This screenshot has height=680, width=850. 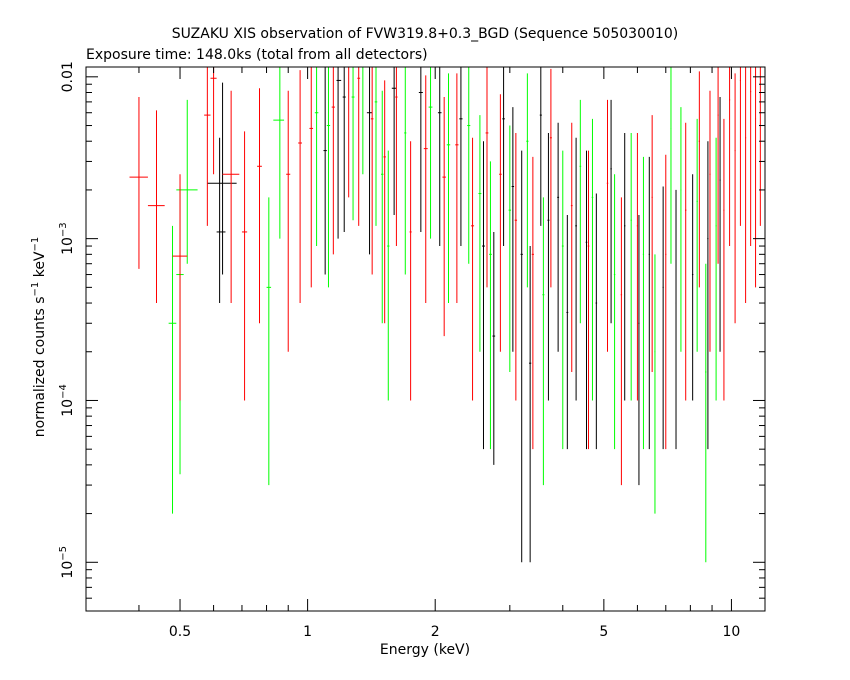 I want to click on x-axis-label: Energy (keV), so click(x=425, y=650).